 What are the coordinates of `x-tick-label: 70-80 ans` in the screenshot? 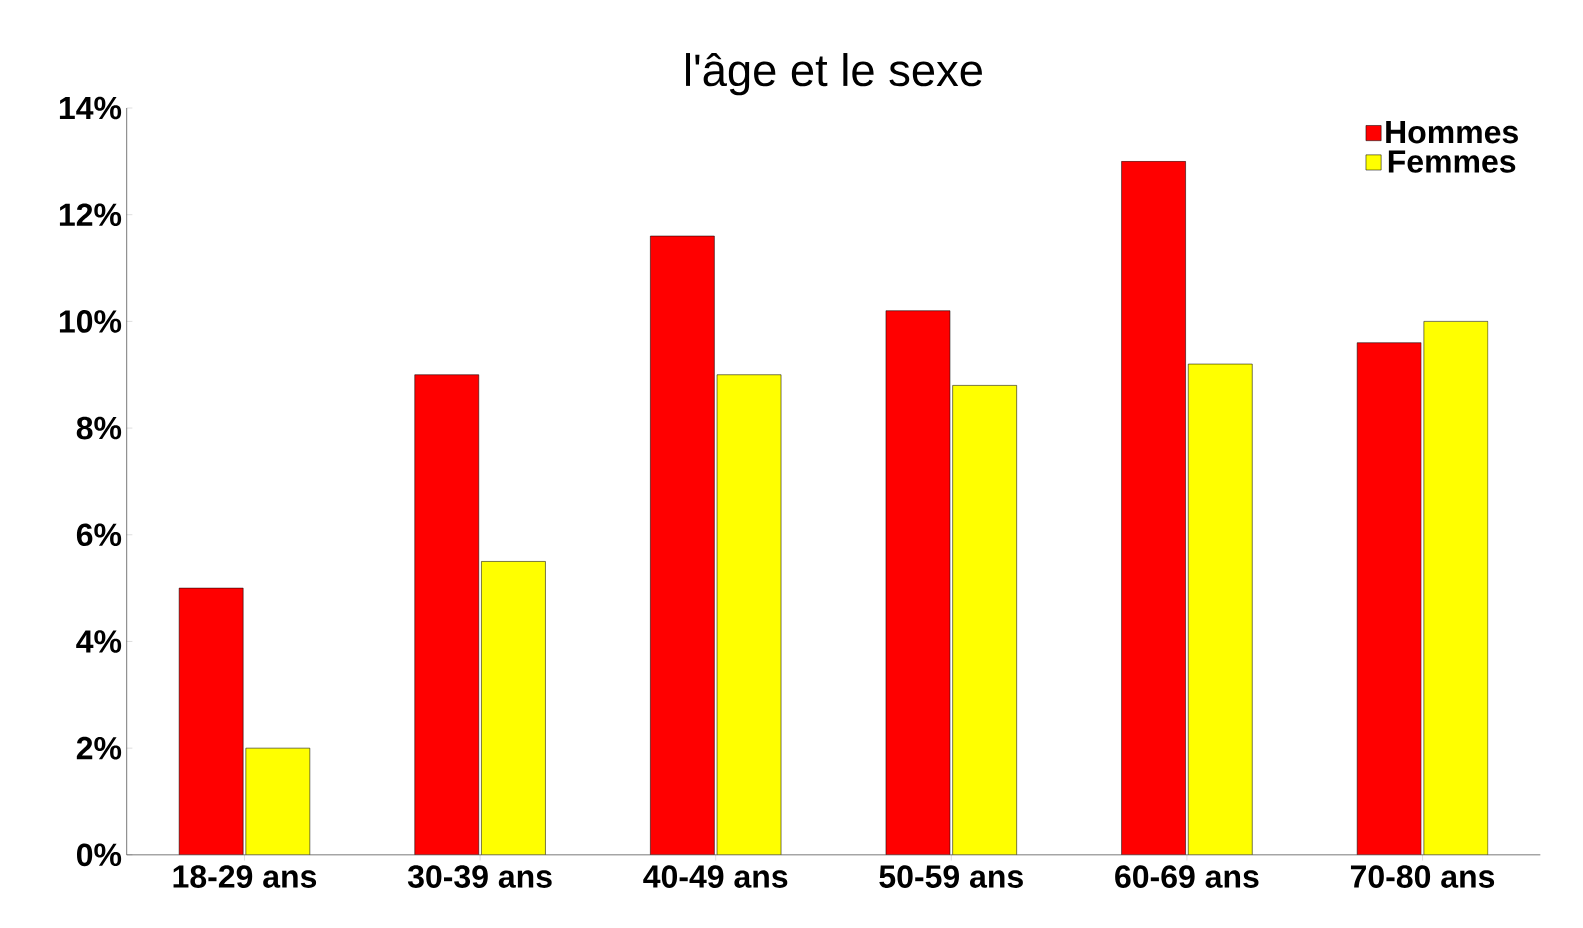 It's located at (1422, 876).